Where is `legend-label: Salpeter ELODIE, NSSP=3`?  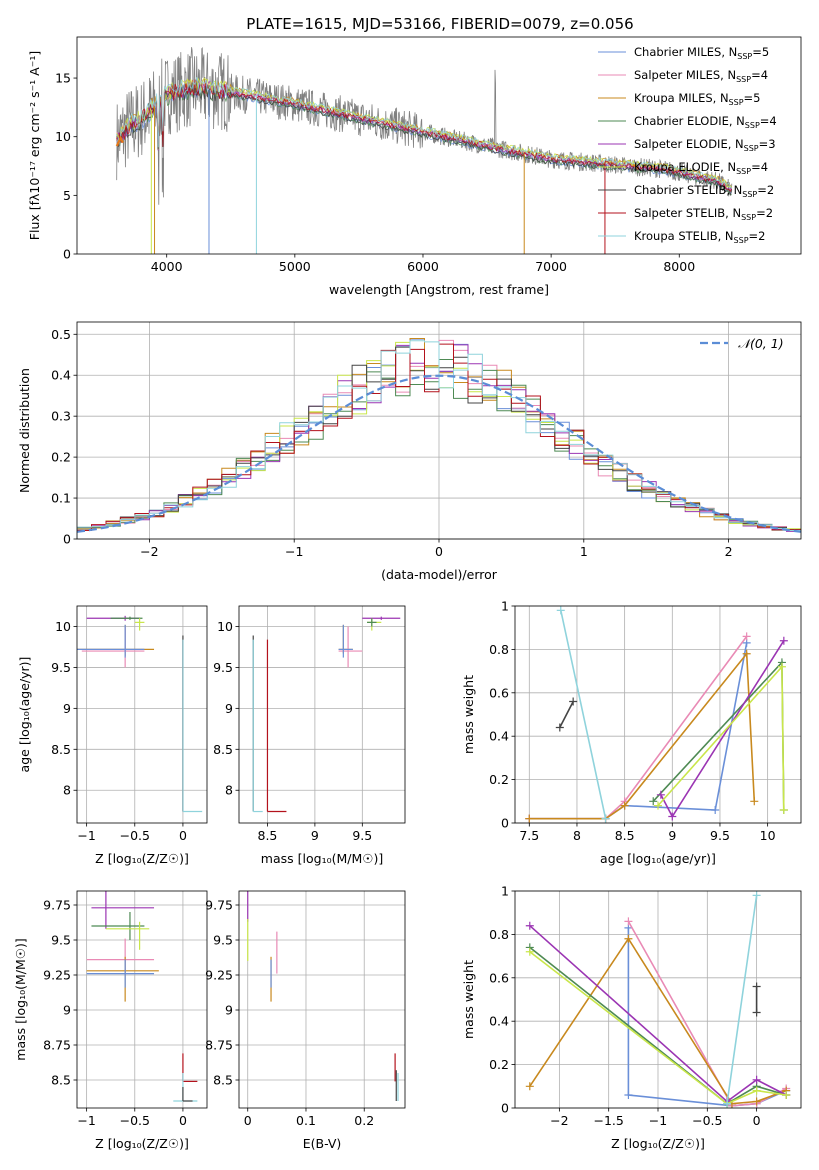 legend-label: Salpeter ELODIE, NSSP=3 is located at coordinates (705, 145).